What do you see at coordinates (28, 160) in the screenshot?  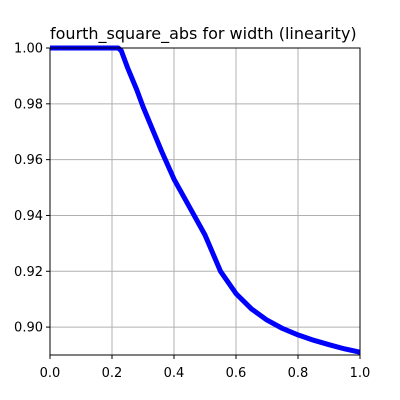 I see `y-tick-label: 0.96` at bounding box center [28, 160].